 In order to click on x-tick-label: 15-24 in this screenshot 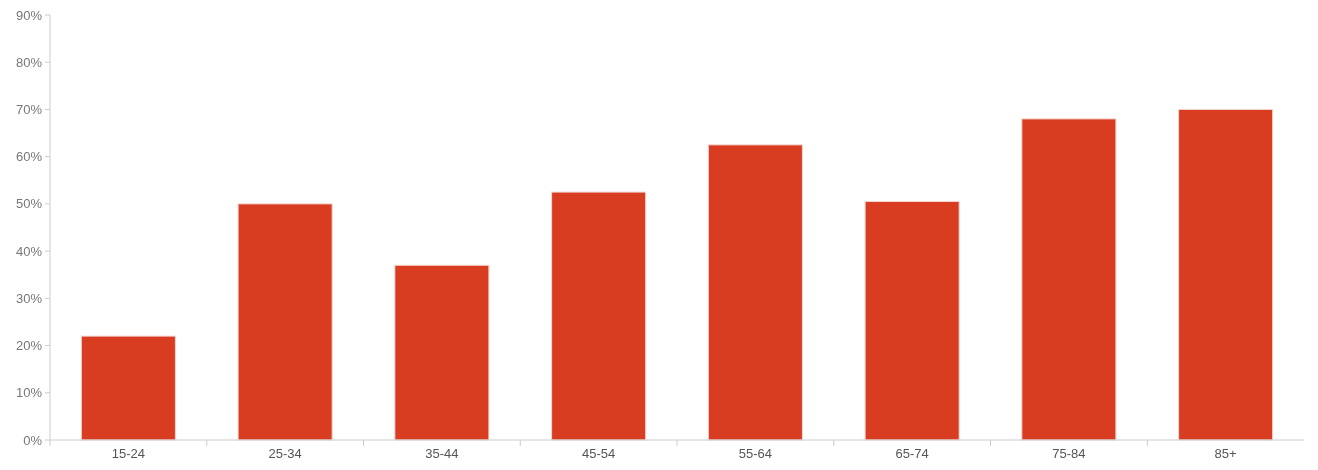, I will do `click(128, 453)`.